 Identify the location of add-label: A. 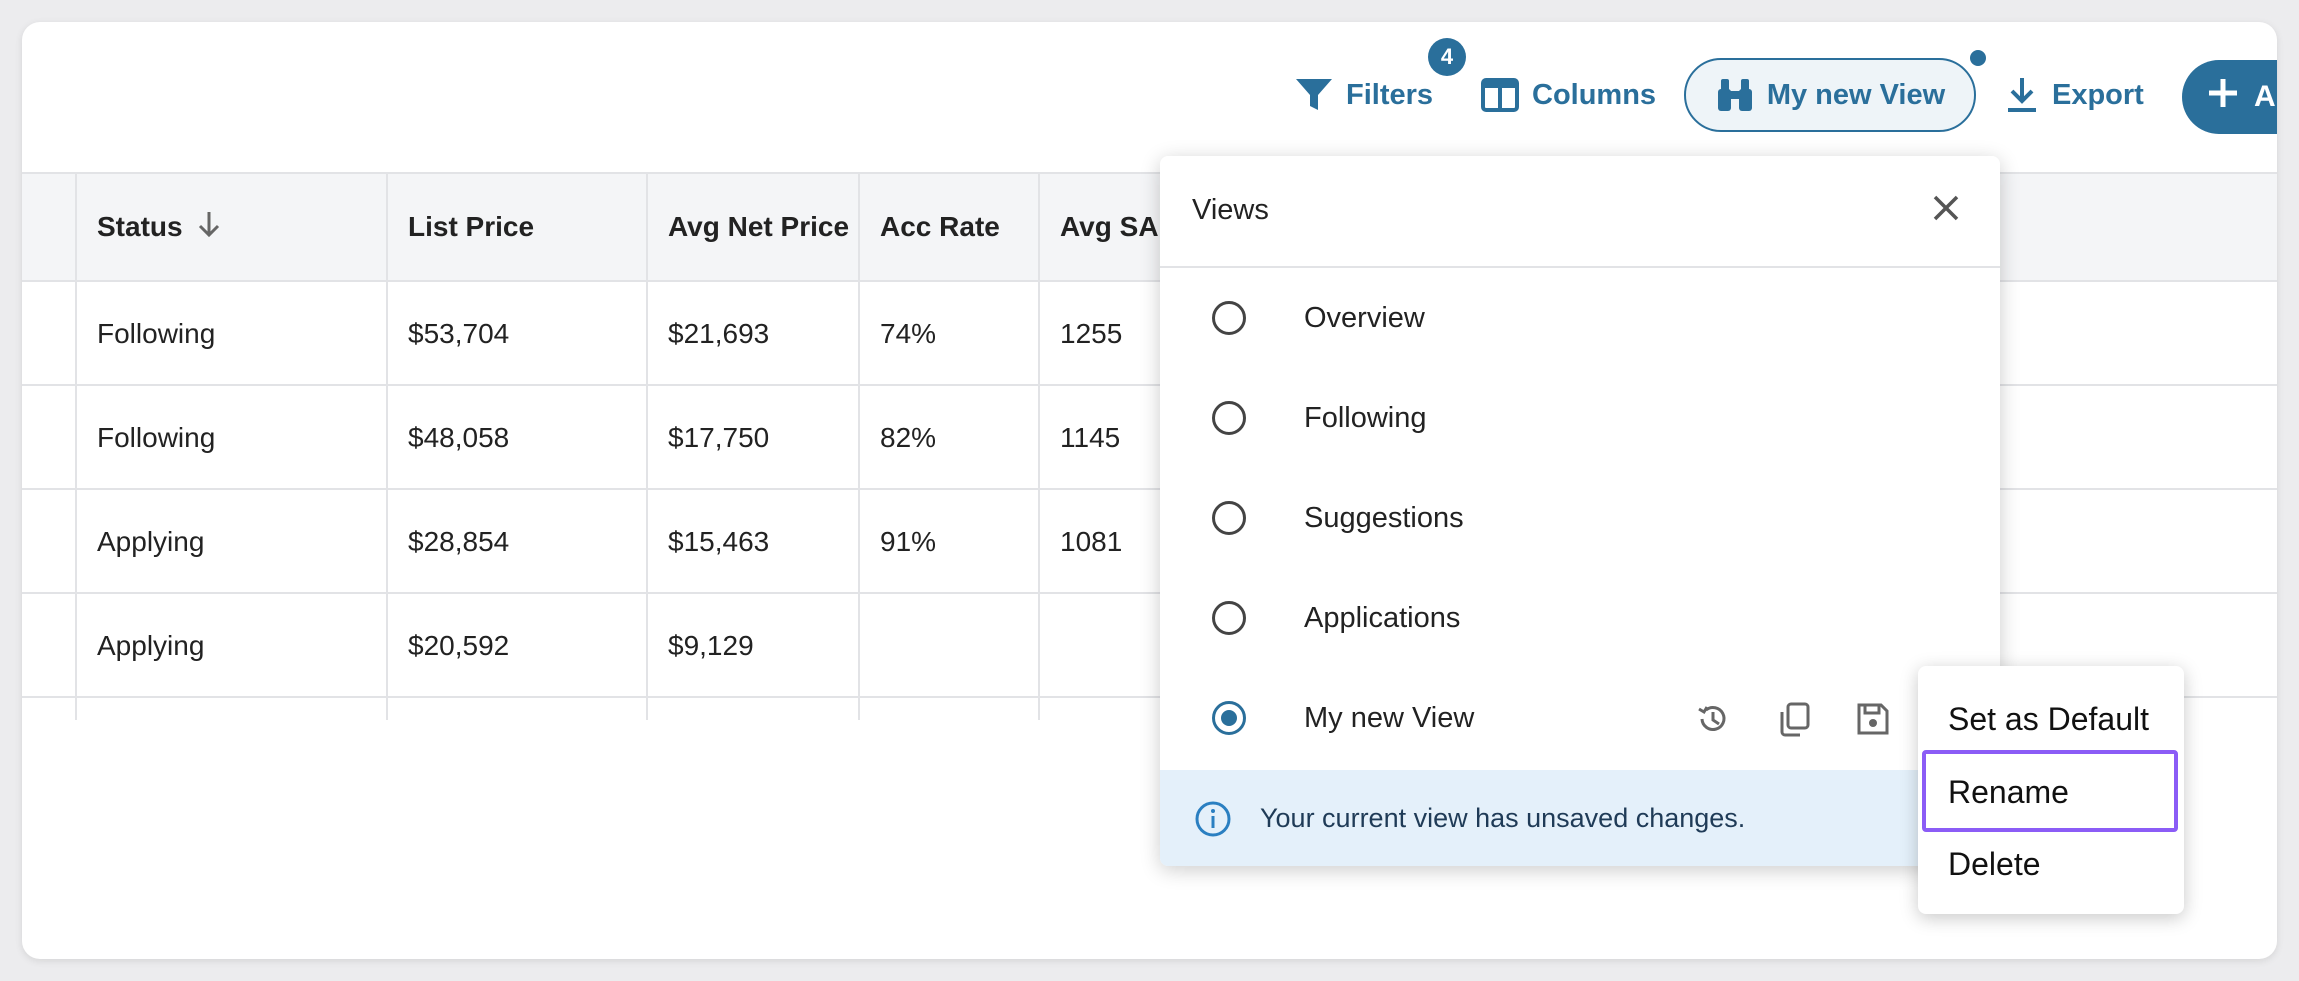
(2265, 96).